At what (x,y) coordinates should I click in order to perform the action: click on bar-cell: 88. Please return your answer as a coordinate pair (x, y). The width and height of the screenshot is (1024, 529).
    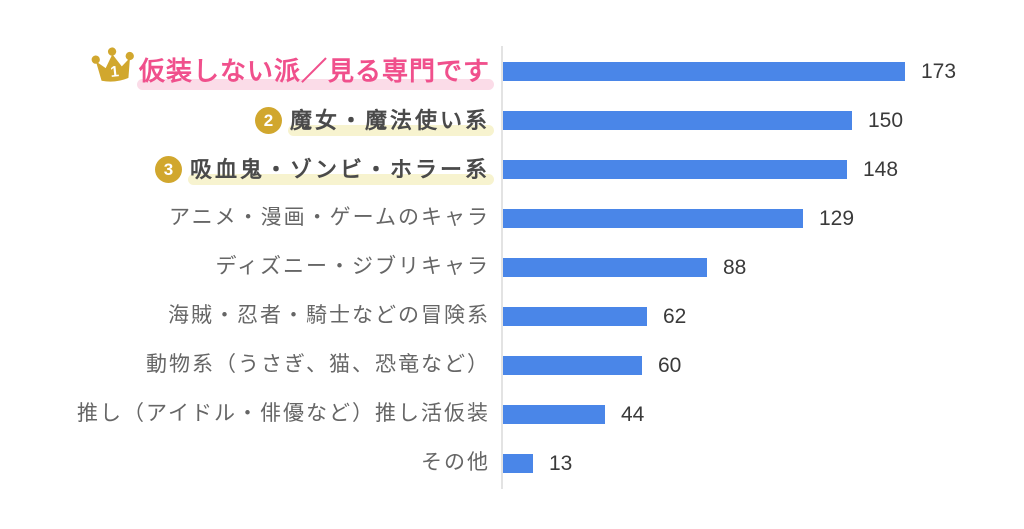
    Looking at the image, I should click on (762, 268).